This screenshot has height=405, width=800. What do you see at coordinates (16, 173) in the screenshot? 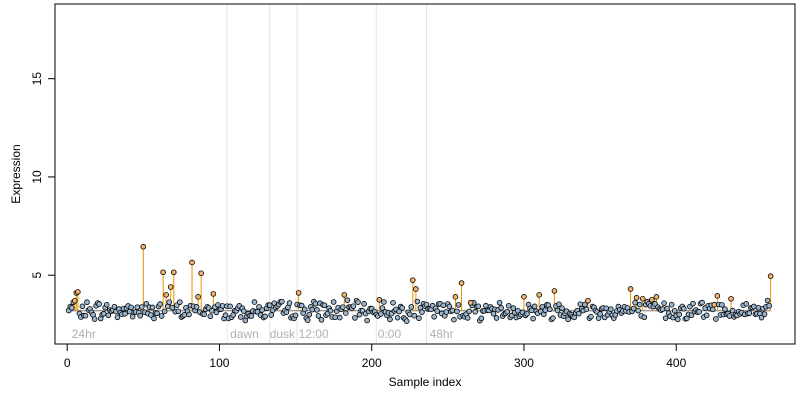
I see `y-axis-title: Expression` at bounding box center [16, 173].